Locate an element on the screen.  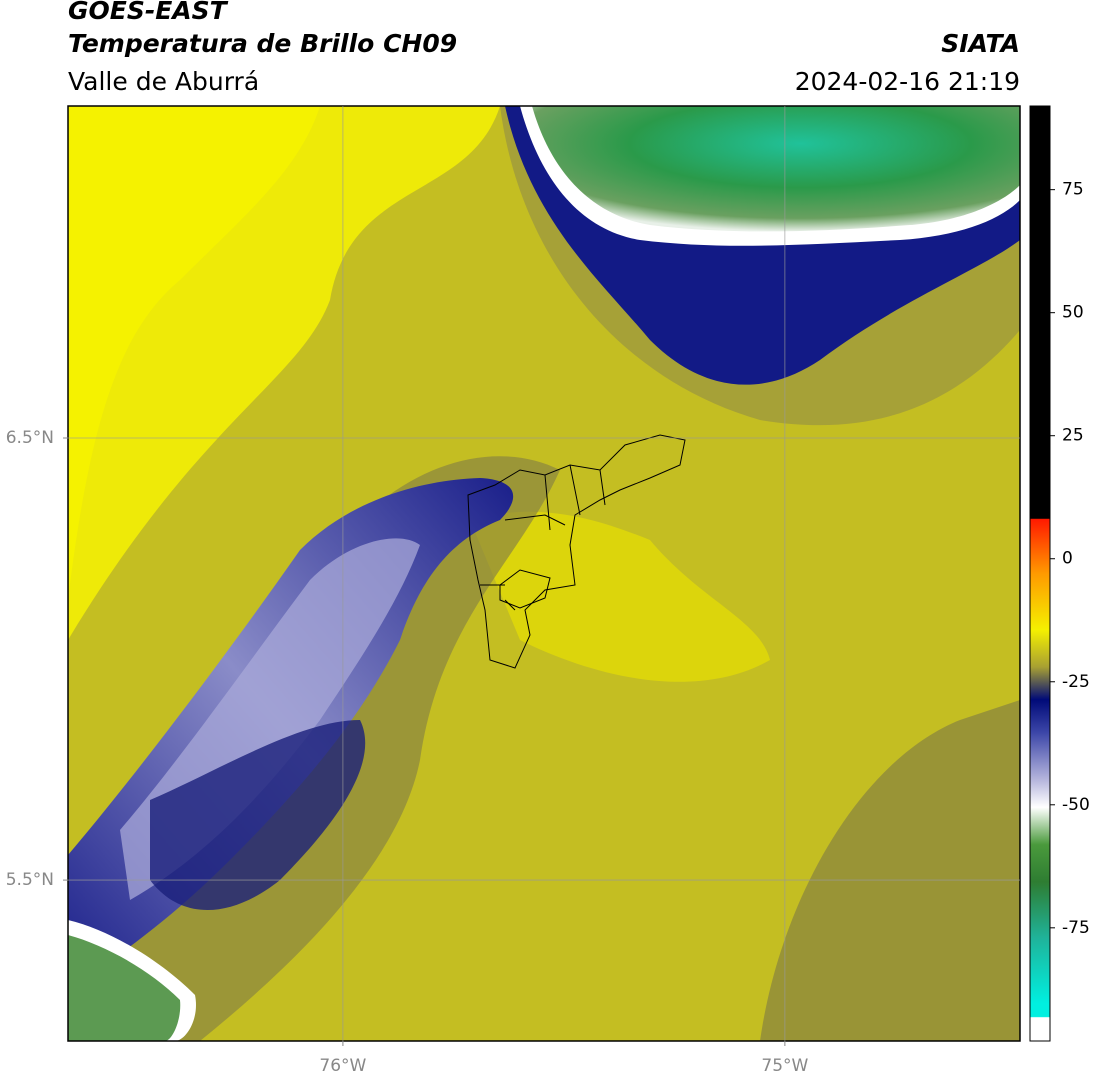
y-tick-label: 6.5°N is located at coordinates (30, 438).